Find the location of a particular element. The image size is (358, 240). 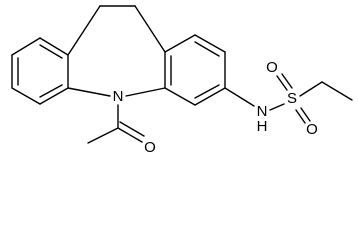

atom-label: H is located at coordinates (262, 126).